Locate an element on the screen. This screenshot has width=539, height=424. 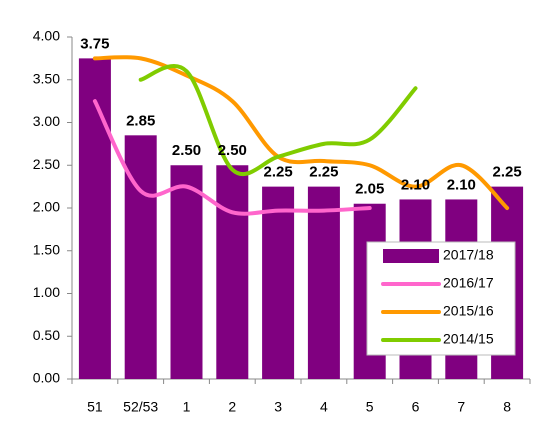
x-tick-label: 5 is located at coordinates (370, 407).